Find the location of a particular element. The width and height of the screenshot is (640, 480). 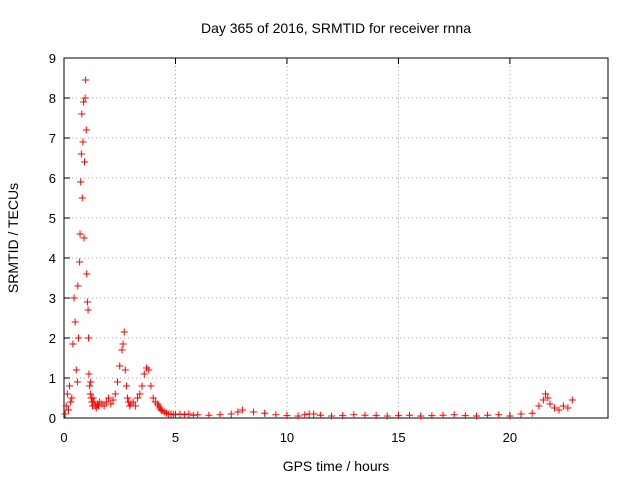

y-tick-label: 1 is located at coordinates (52, 378).